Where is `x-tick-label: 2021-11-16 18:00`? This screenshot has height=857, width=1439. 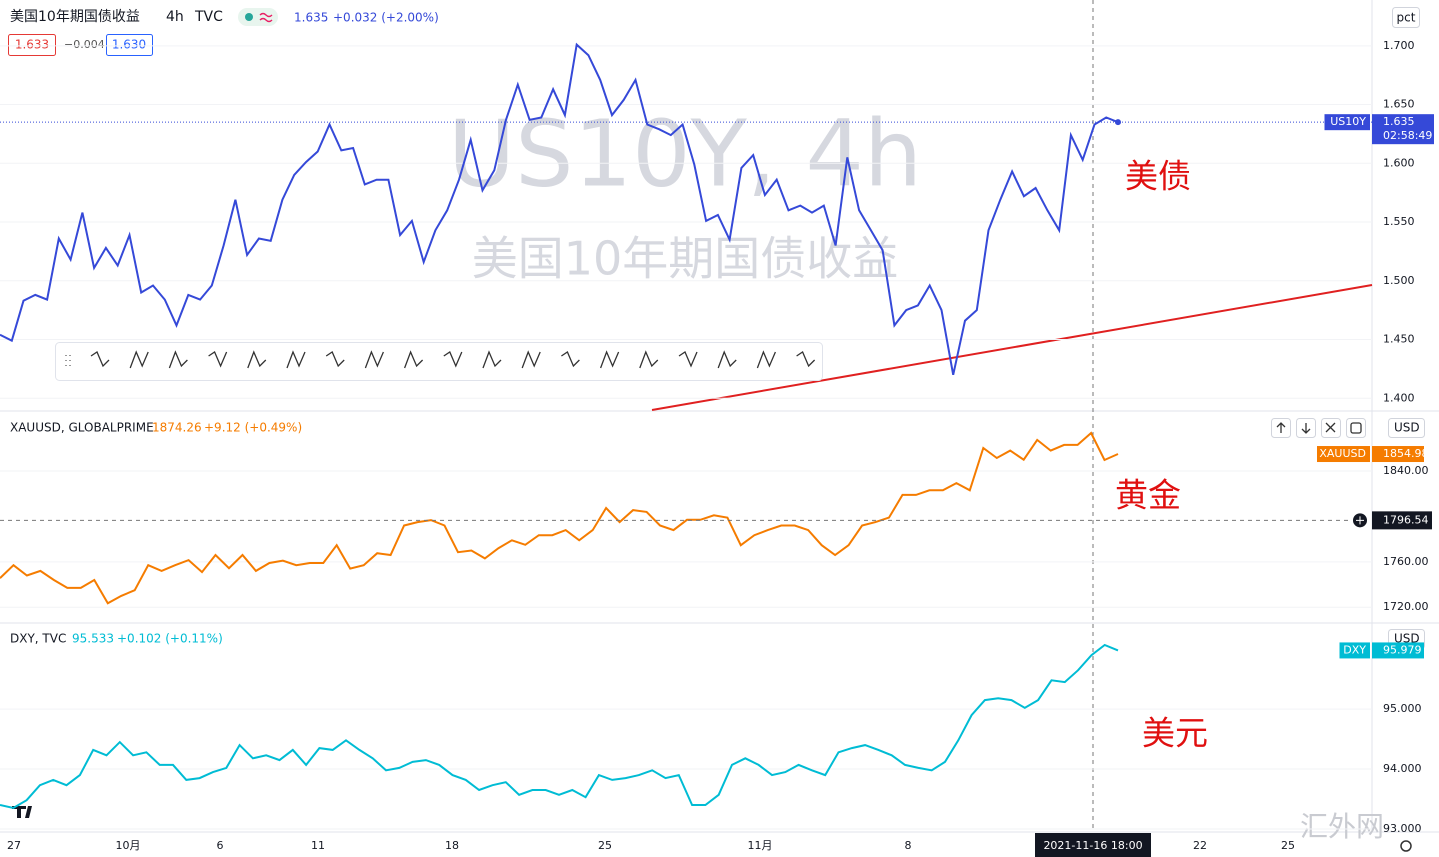
x-tick-label: 2021-11-16 18:00 is located at coordinates (1092, 845).